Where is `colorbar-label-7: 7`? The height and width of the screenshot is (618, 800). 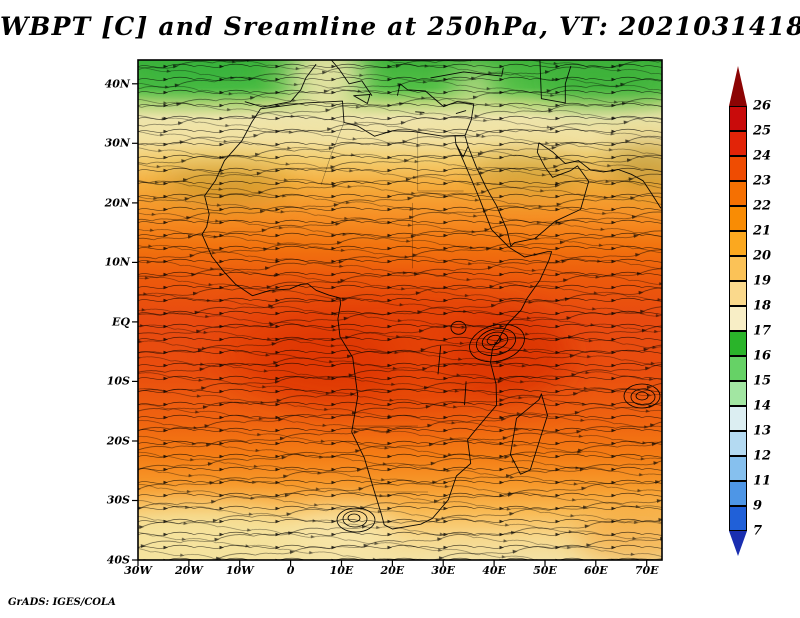 colorbar-label-7: 7 is located at coordinates (758, 531).